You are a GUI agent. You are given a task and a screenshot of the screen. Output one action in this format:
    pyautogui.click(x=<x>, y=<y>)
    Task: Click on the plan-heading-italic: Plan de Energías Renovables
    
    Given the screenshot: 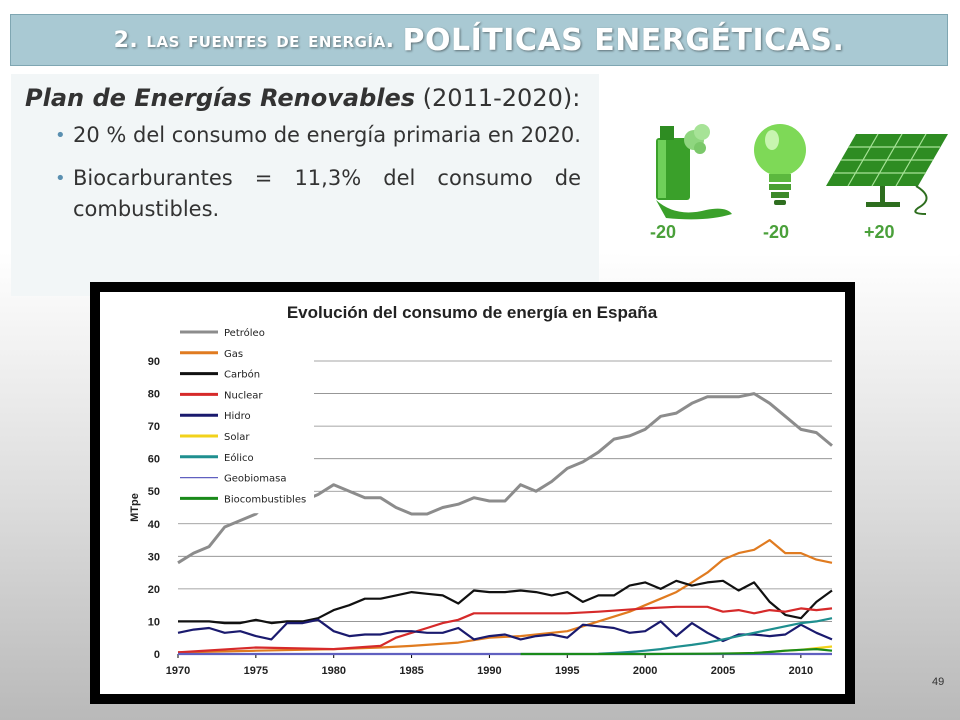 What is the action you would take?
    pyautogui.click(x=220, y=98)
    